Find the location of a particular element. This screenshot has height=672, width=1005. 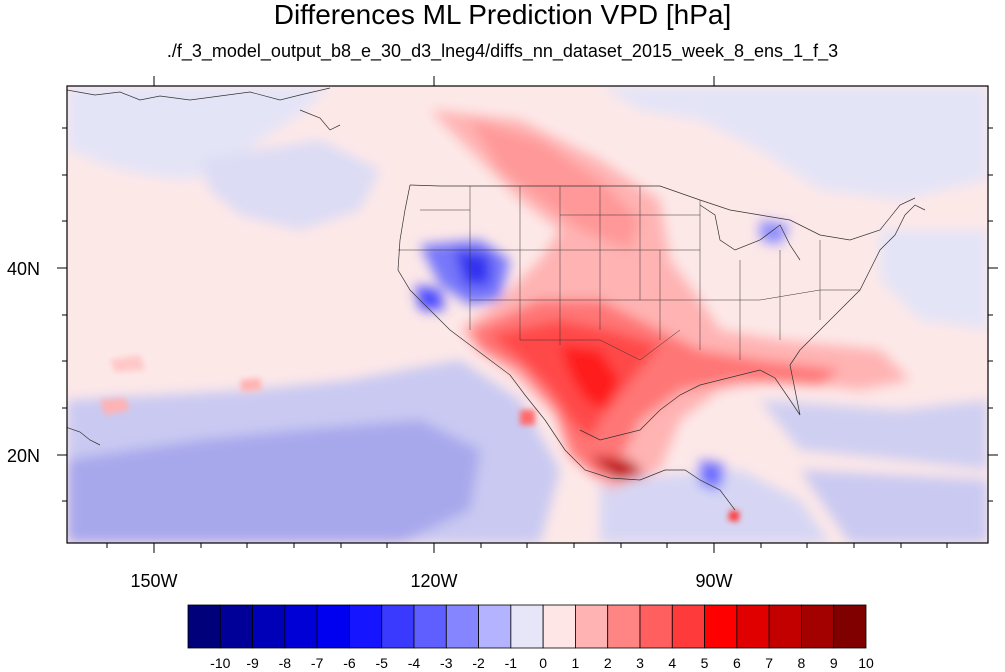

colorbar-label: 6 is located at coordinates (737, 663).